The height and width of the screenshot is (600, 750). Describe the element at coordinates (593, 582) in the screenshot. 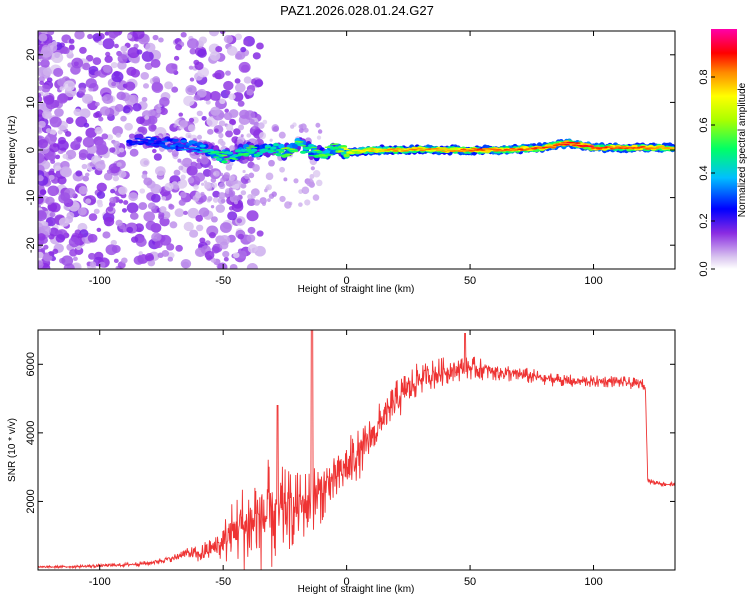

I see `x-tick-label: 100` at that location.